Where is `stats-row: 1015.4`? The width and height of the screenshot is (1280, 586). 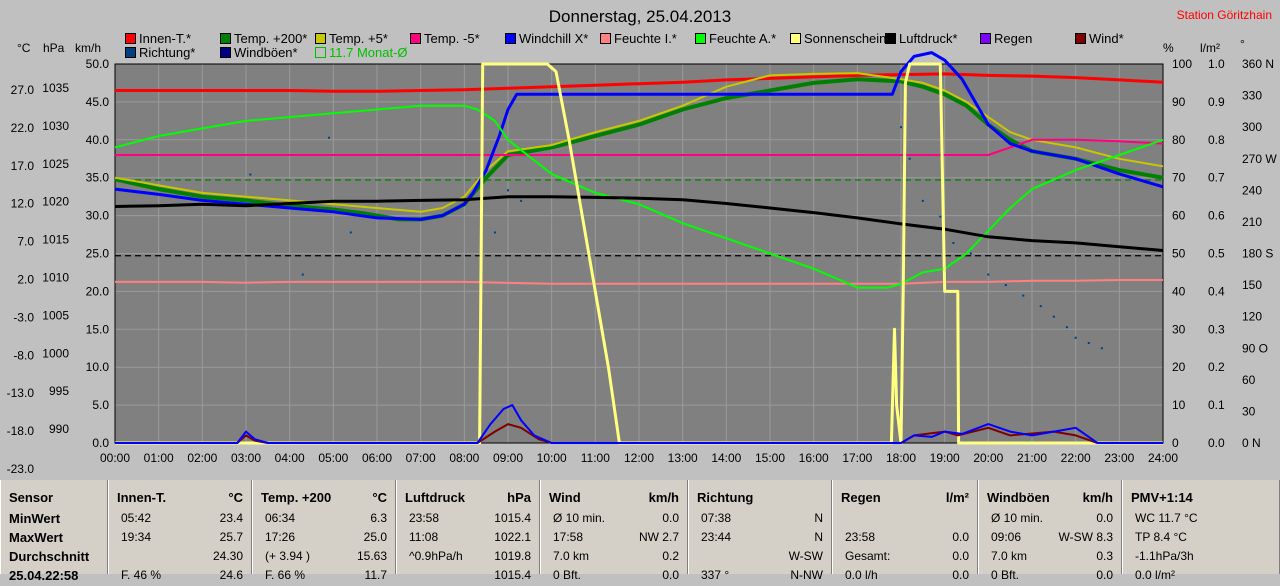
stats-row: 1015.4 is located at coordinates (468, 577).